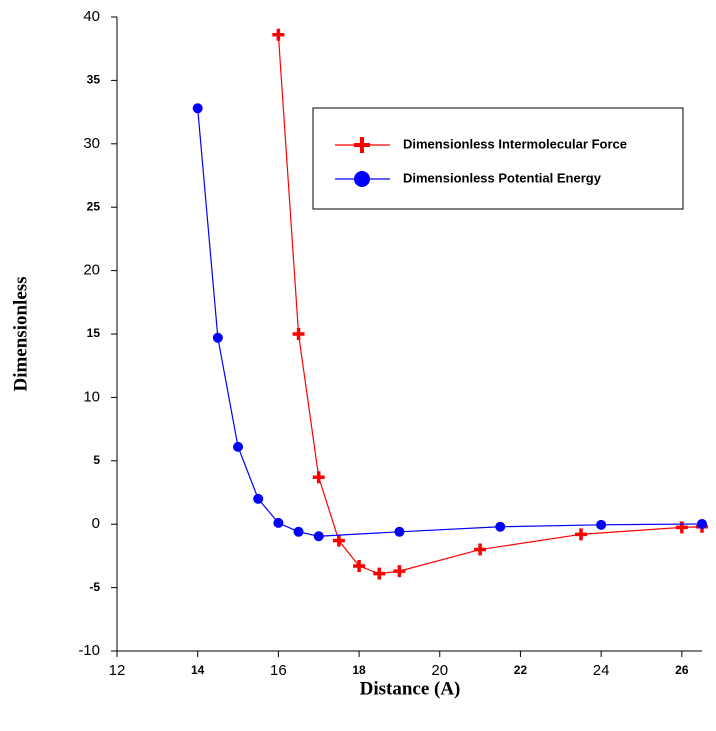 This screenshot has height=731, width=716. I want to click on y-tick-label: 35, so click(94, 80).